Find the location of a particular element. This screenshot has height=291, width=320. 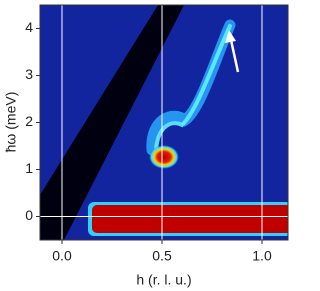

x-tick-label: 1.0 is located at coordinates (262, 256).